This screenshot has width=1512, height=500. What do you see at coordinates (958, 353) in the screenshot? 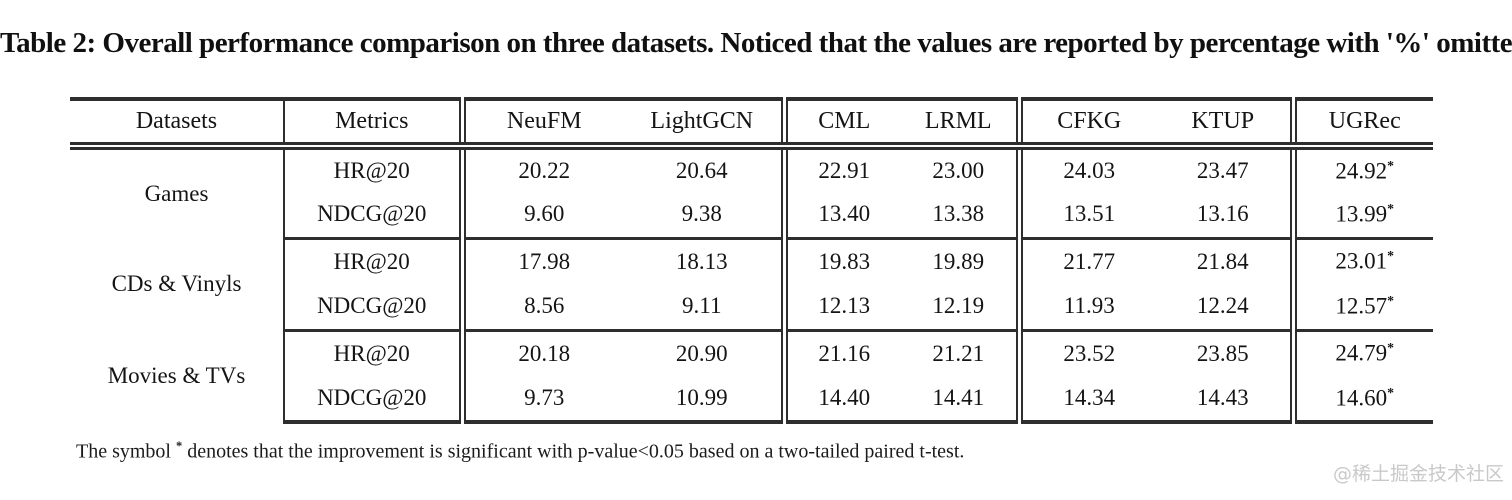
I see `value-cell: 21.21` at bounding box center [958, 353].